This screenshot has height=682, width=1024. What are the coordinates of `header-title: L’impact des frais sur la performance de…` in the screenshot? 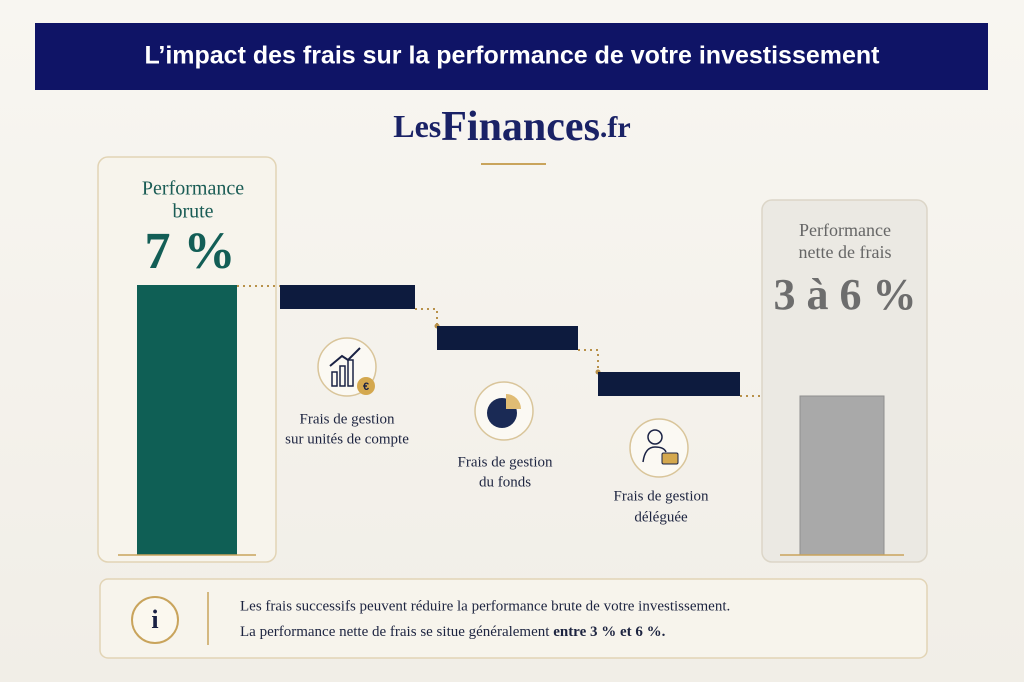 It's located at (512, 56).